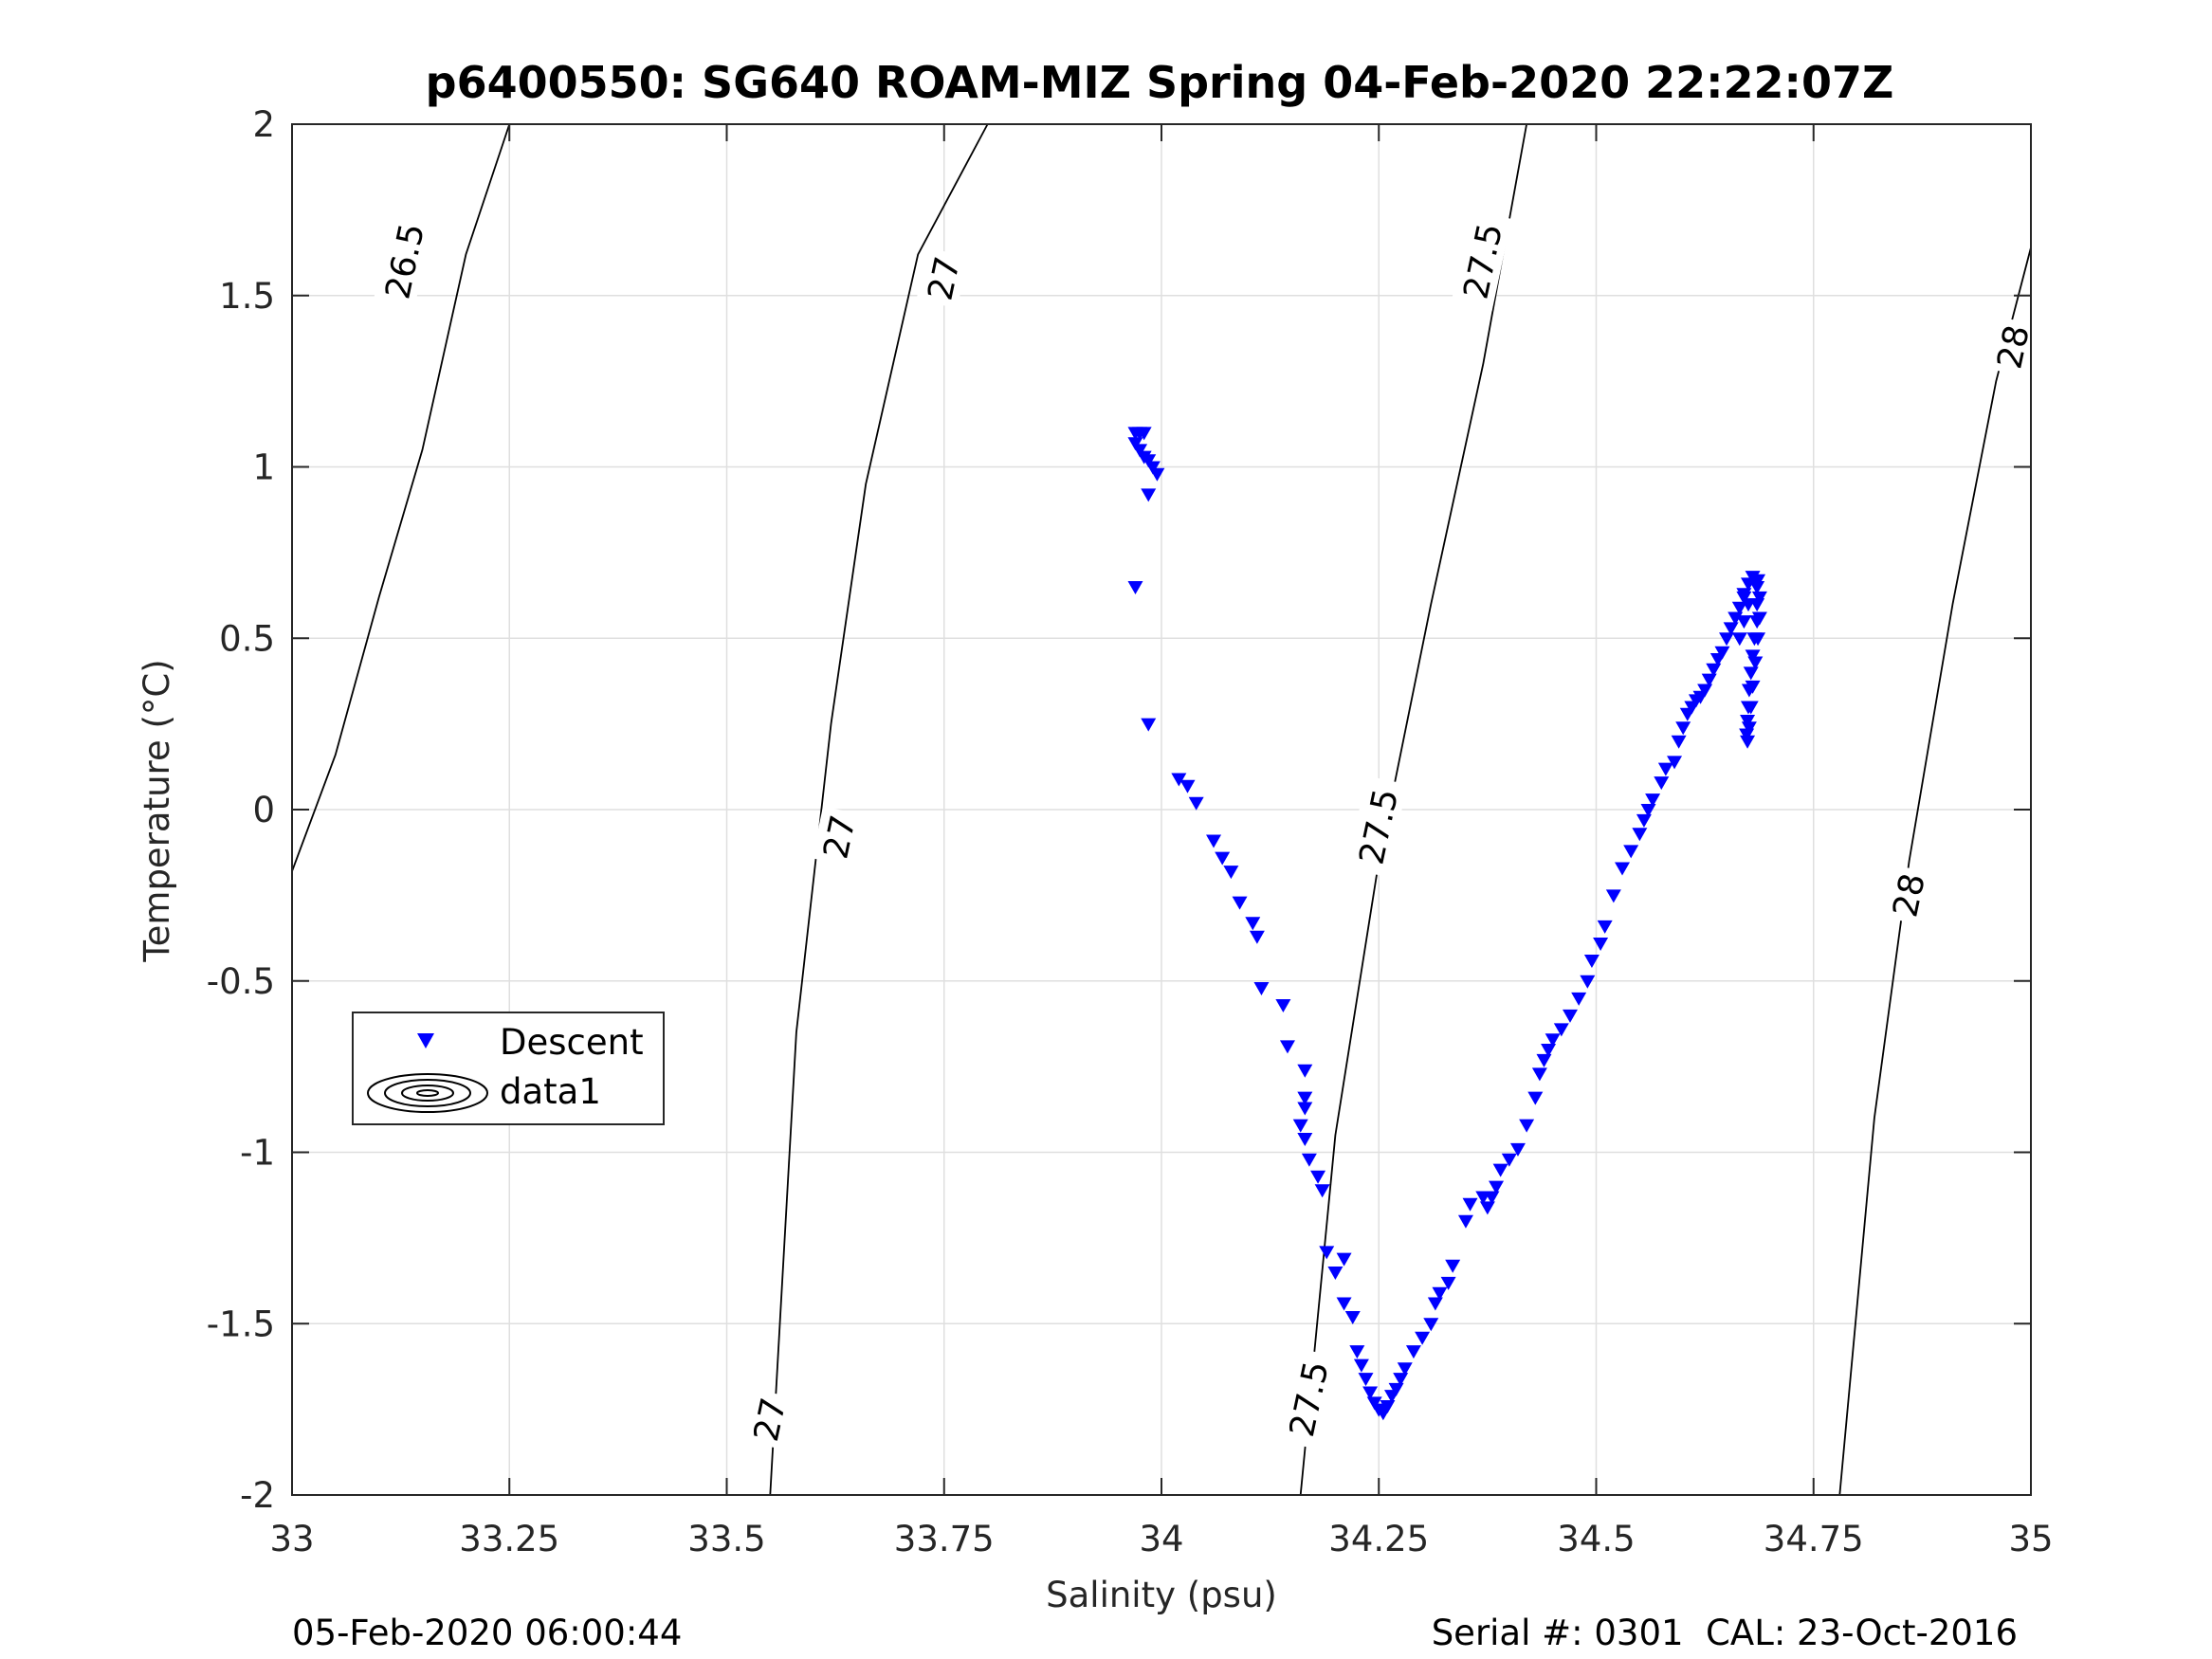 The image size is (2212, 1659). I want to click on x-tick-label: 33, so click(291, 1539).